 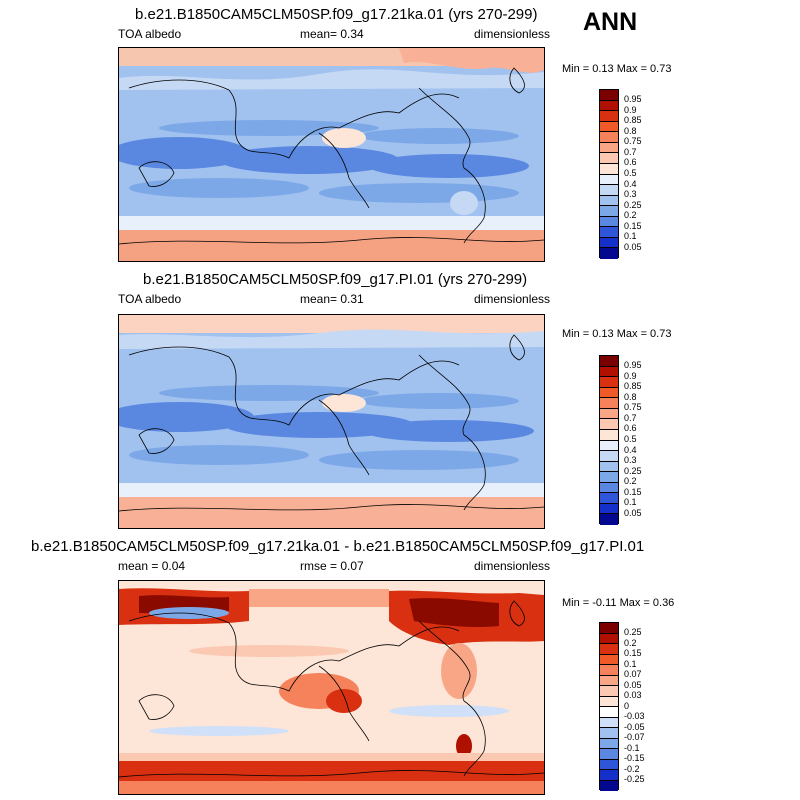 I want to click on colorbar-tick-label: -0.2, so click(x=632, y=768).